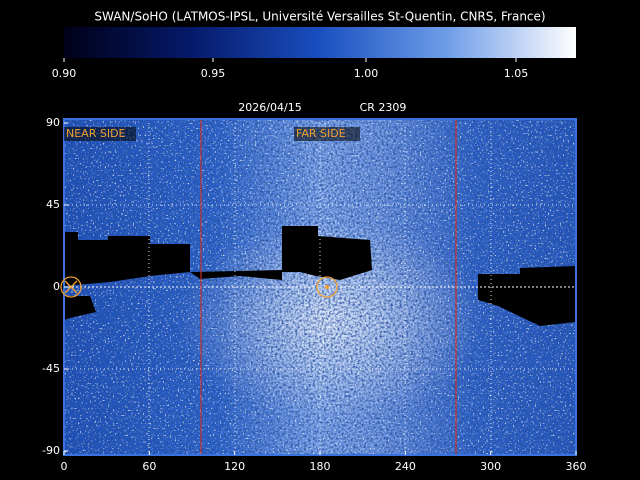 The width and height of the screenshot is (640, 480). I want to click on y-tick-label: 45, so click(53, 204).